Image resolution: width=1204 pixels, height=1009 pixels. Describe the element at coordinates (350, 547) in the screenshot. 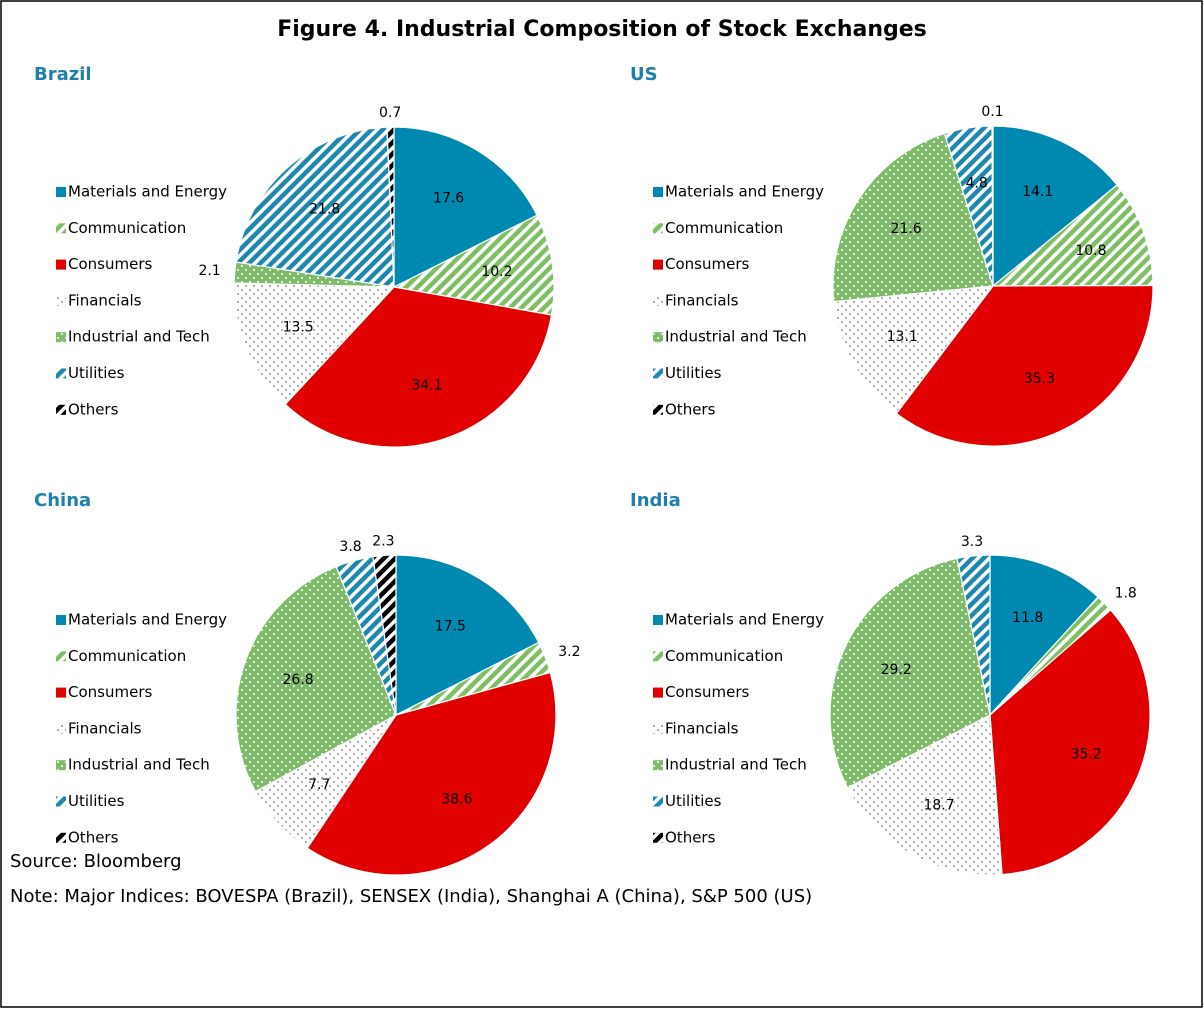

I see `data-label: 3.8` at that location.